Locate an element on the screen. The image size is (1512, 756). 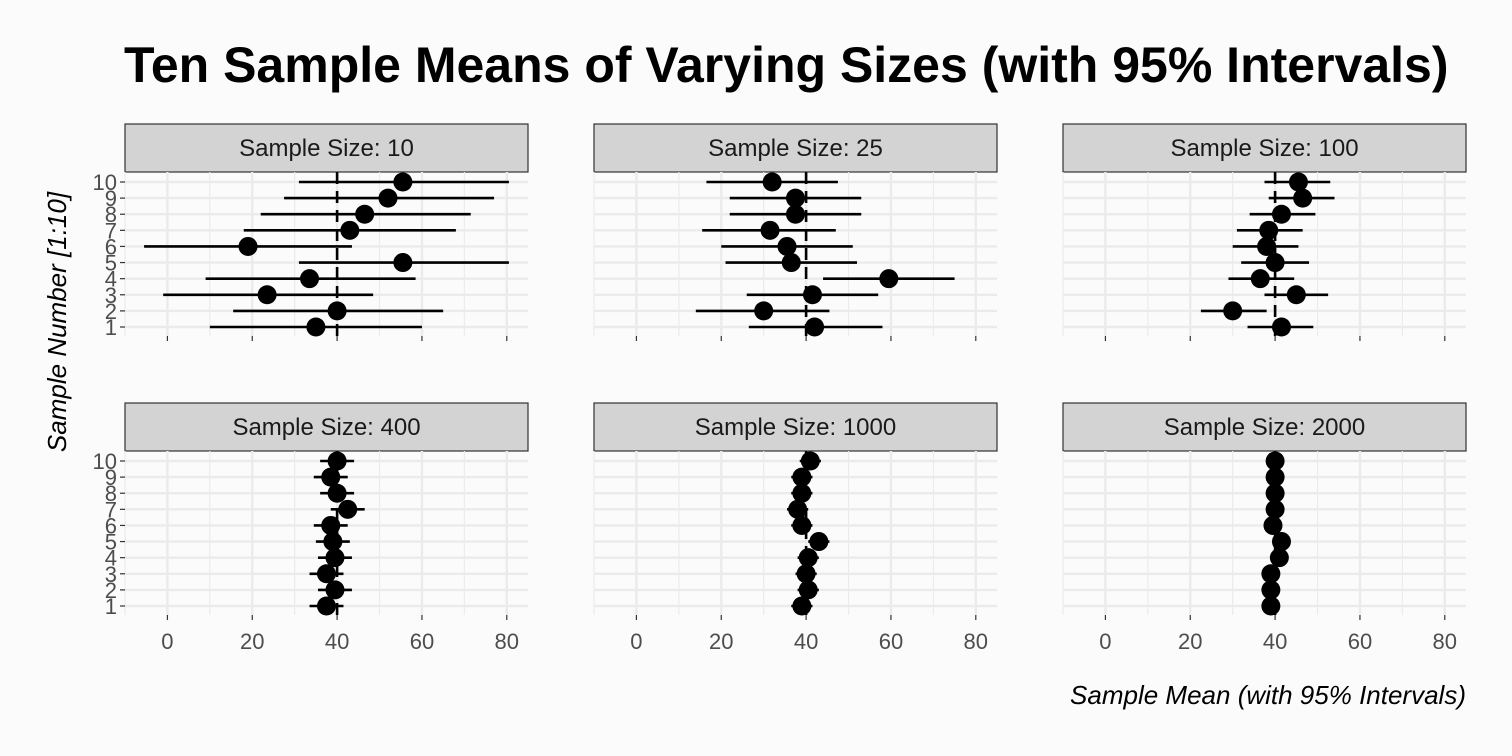
facet-strip-label: Sample Size: 10 is located at coordinates (326, 148).